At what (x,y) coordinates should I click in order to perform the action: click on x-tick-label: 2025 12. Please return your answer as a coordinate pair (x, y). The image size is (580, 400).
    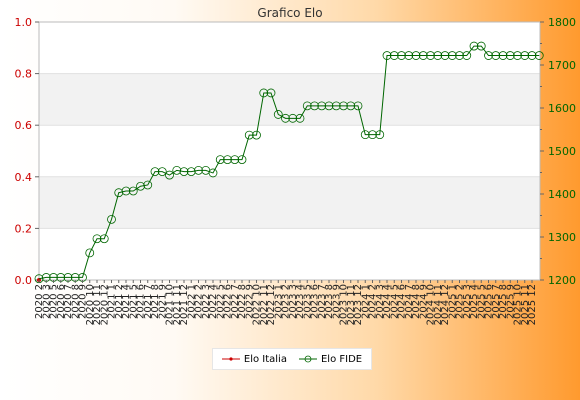
    Looking at the image, I should click on (532, 304).